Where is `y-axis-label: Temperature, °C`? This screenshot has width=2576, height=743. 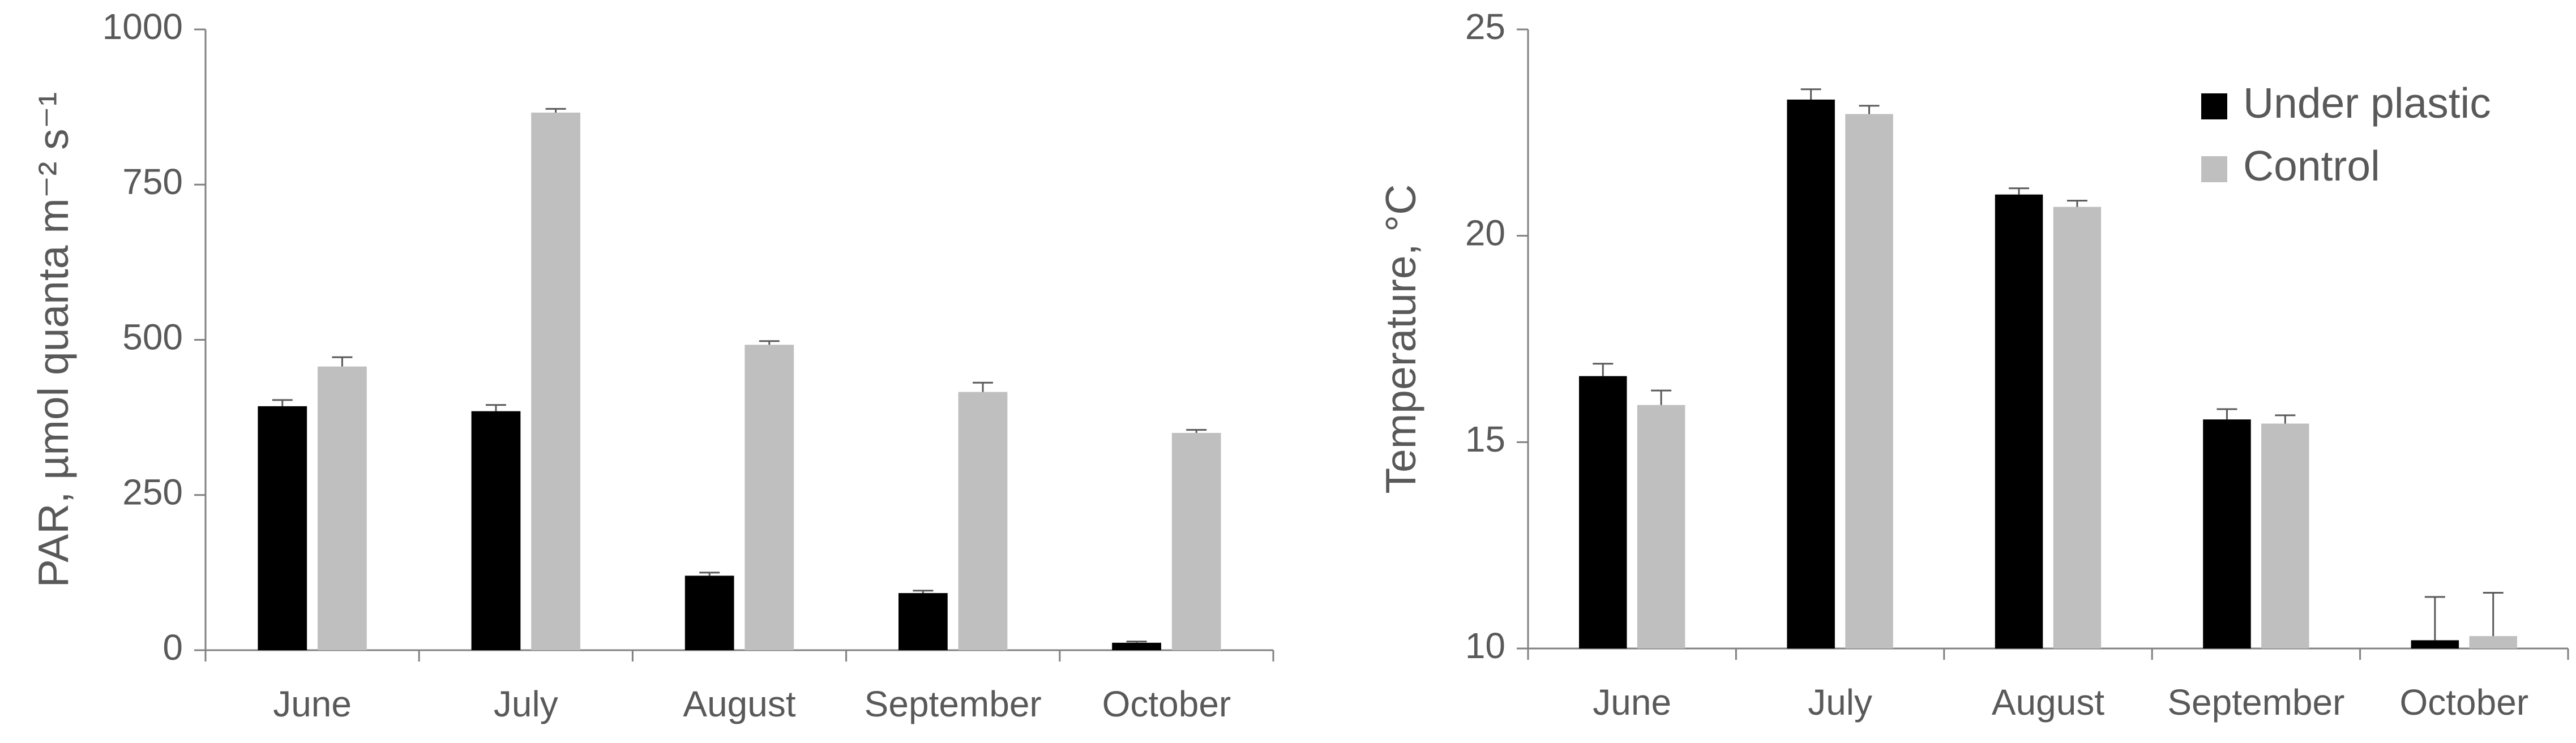
y-axis-label: Temperature, °C is located at coordinates (1400, 339).